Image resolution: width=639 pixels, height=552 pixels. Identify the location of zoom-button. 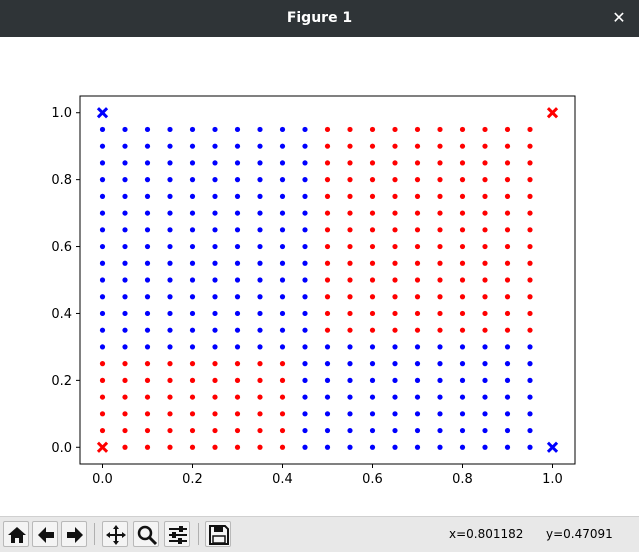
(146, 534).